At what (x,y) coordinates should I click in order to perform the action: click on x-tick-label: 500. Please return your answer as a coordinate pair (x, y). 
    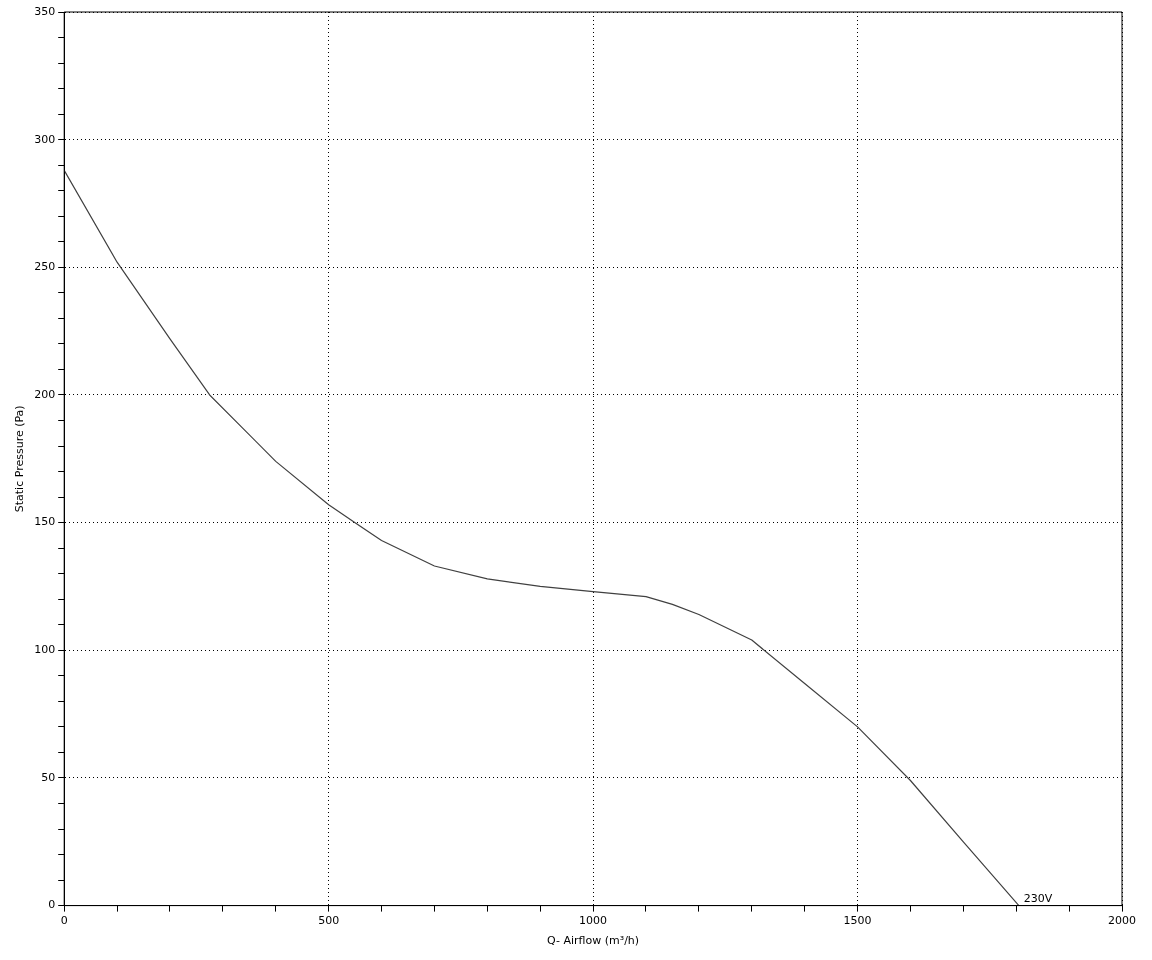
    Looking at the image, I should click on (329, 921).